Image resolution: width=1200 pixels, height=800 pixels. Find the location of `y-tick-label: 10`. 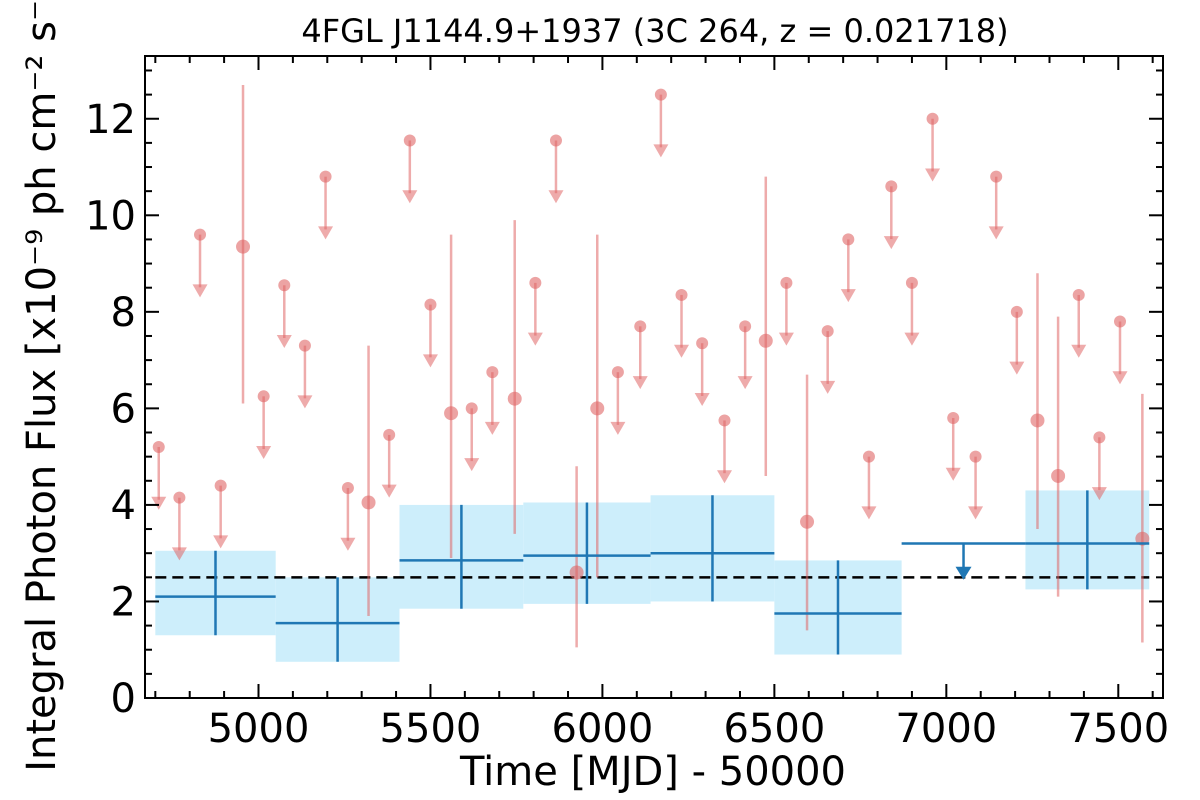

y-tick-label: 10 is located at coordinates (110, 216).